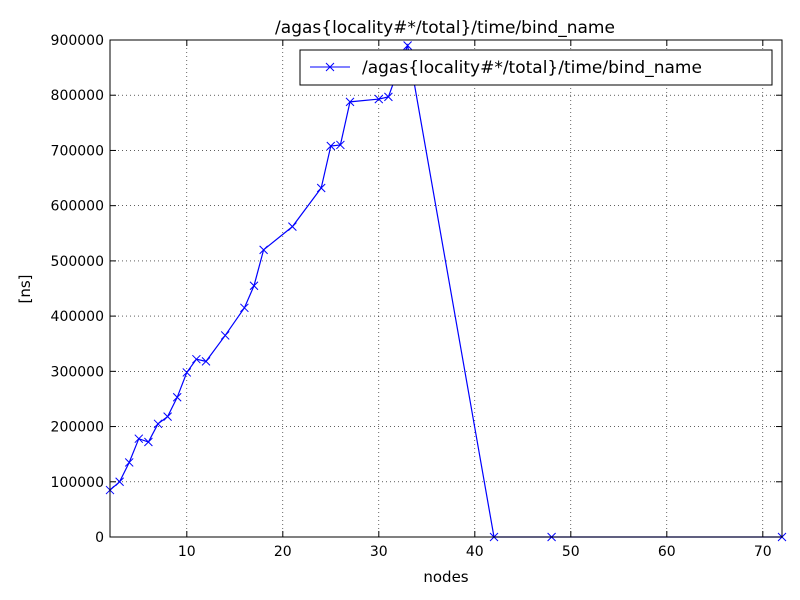 This screenshot has height=600, width=800. I want to click on y-tick-label: 400000, so click(77, 317).